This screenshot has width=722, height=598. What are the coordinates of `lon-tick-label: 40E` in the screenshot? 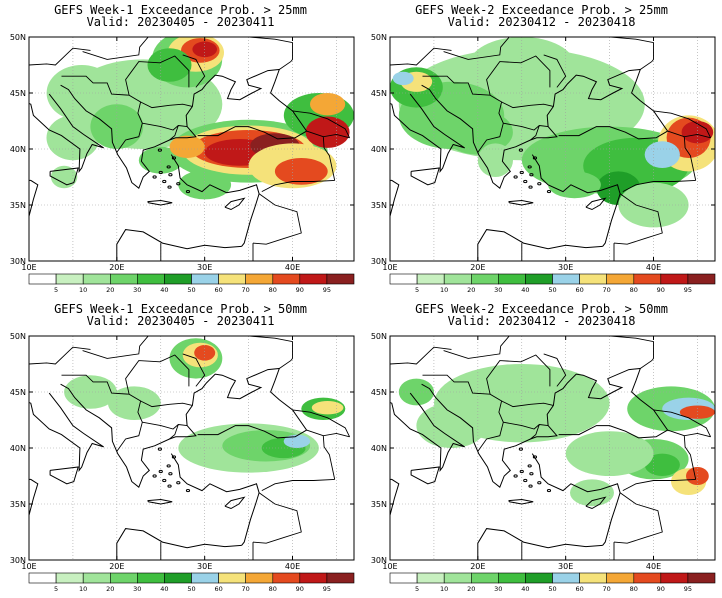 It's located at (292, 267).